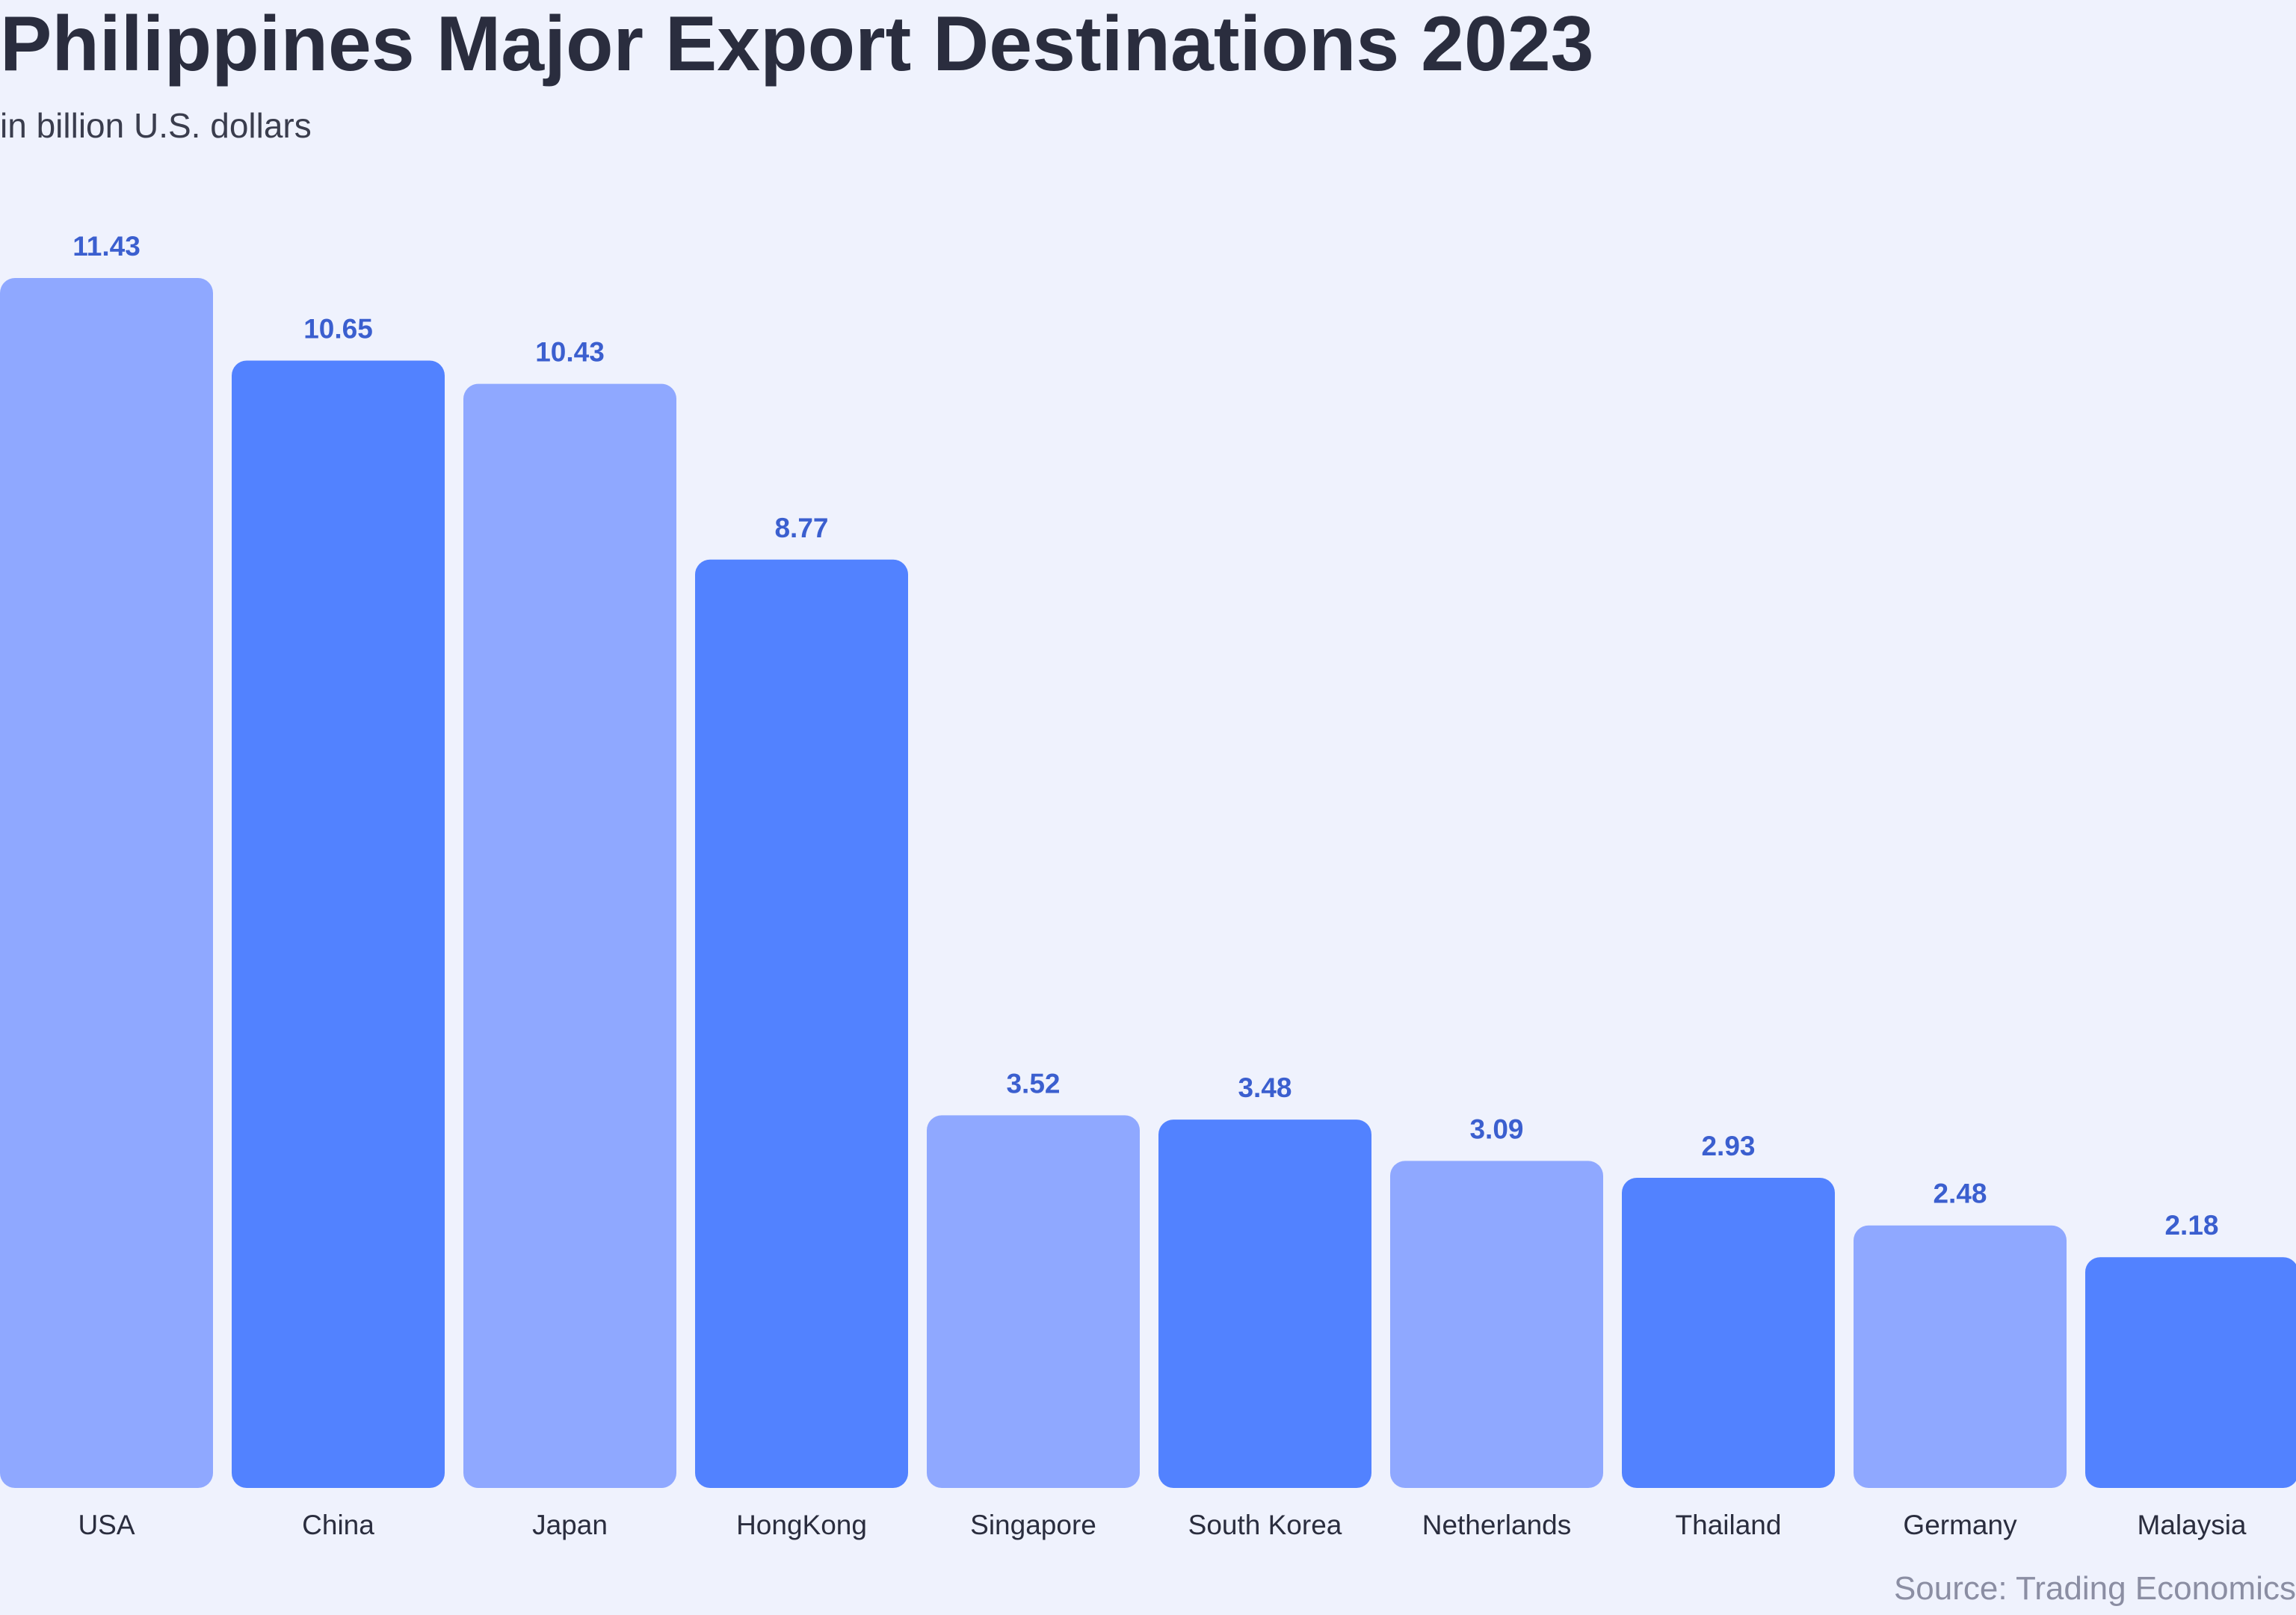  Describe the element at coordinates (802, 1525) in the screenshot. I see `category-label-hongkong: HongKong` at that location.